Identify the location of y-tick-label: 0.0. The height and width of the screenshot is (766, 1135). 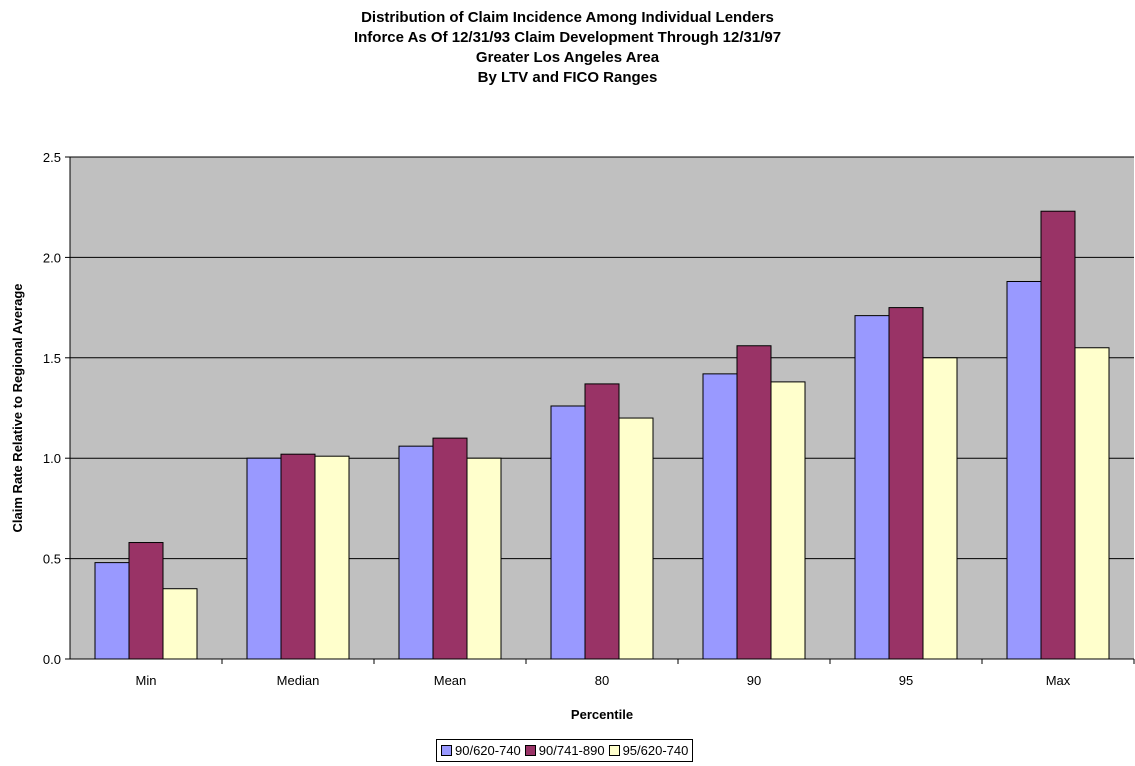
(52, 659).